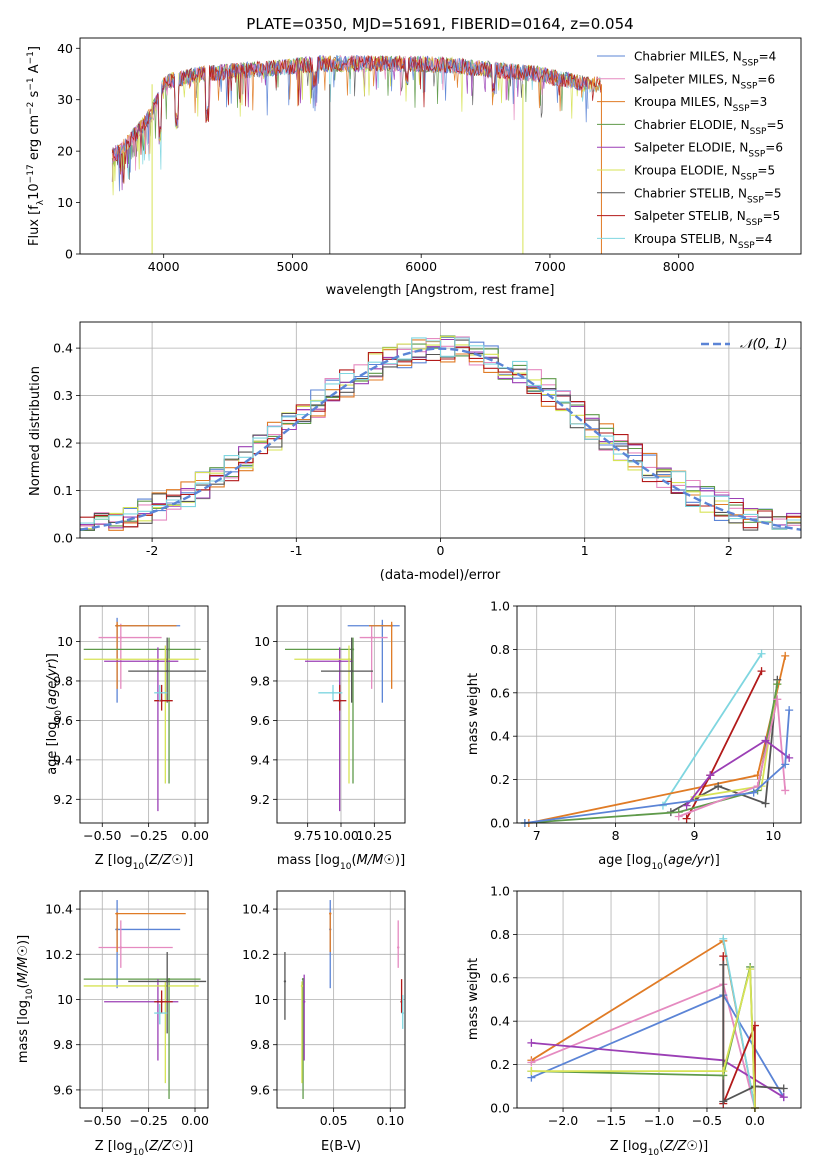 The image size is (819, 1170). Describe the element at coordinates (293, 266) in the screenshot. I see `x-tick-label: 5000` at that location.